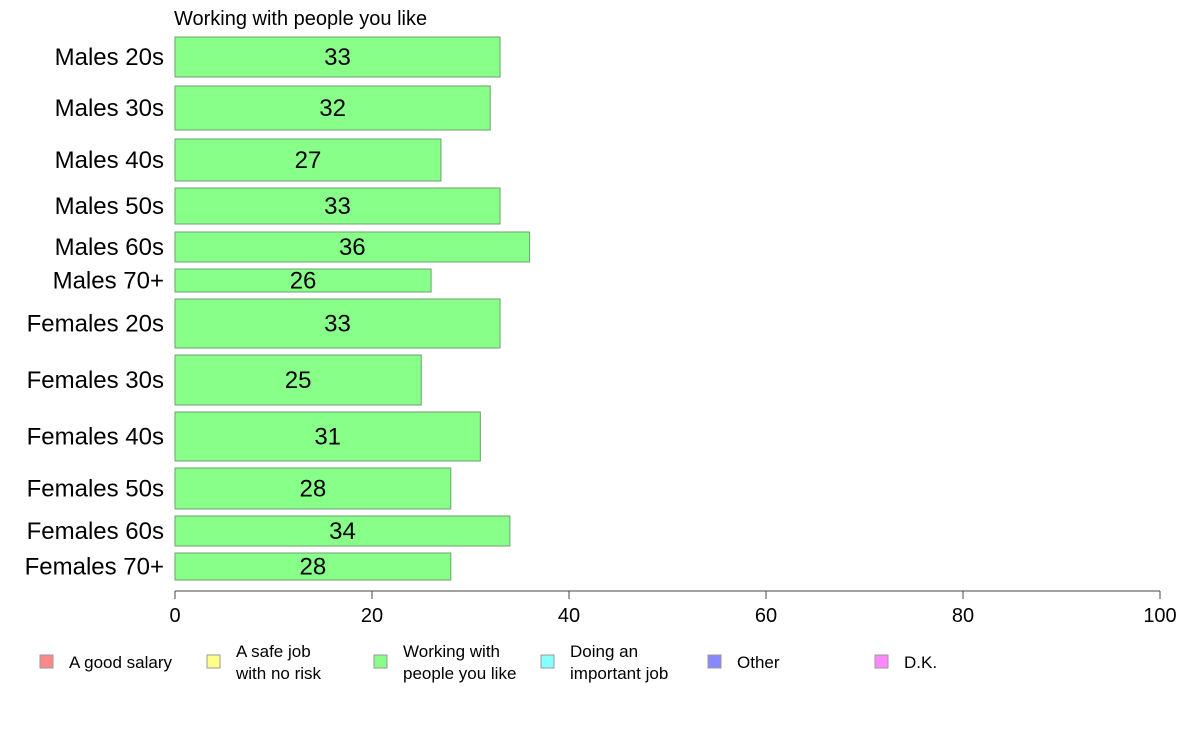 The width and height of the screenshot is (1188, 736). I want to click on value-label: 25, so click(298, 380).